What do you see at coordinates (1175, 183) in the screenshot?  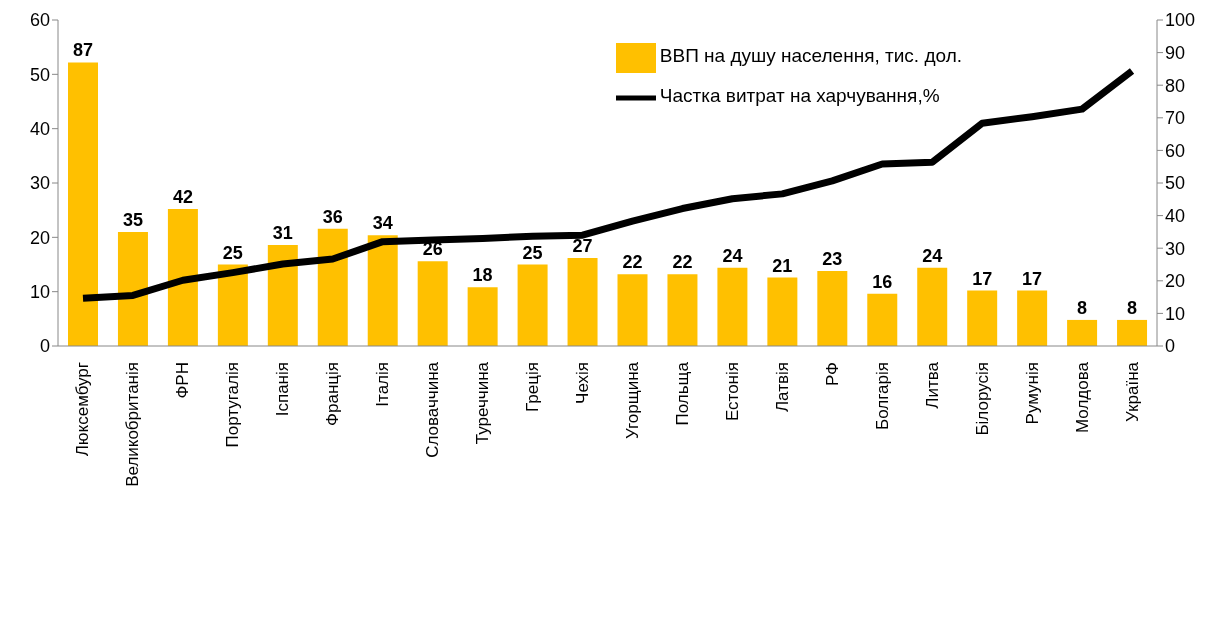 I see `y2-tick-label: 50` at bounding box center [1175, 183].